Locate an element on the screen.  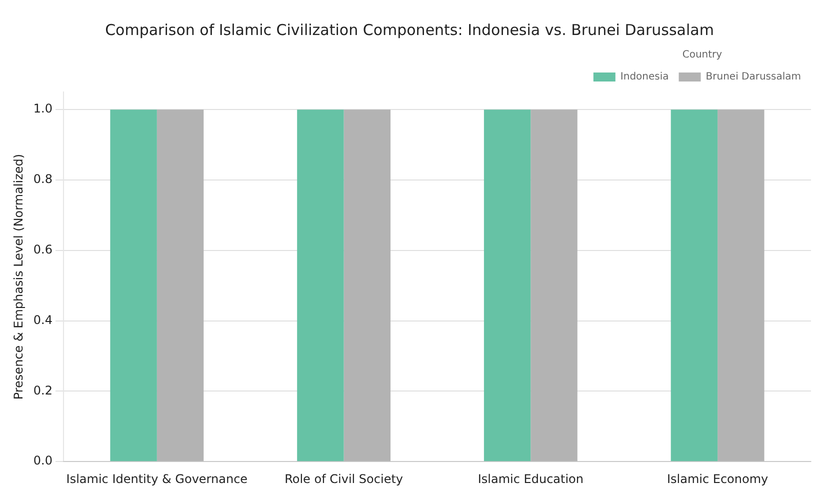
y-tick-label: 1.0 is located at coordinates (42, 109).